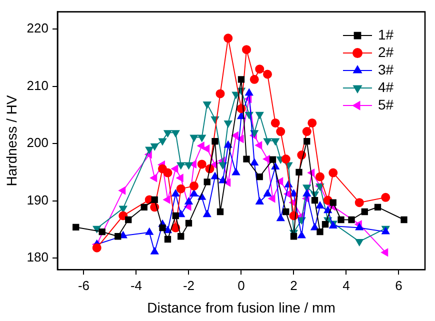 This screenshot has height=321, width=435. I want to click on x-tick-label: -6, so click(84, 285).